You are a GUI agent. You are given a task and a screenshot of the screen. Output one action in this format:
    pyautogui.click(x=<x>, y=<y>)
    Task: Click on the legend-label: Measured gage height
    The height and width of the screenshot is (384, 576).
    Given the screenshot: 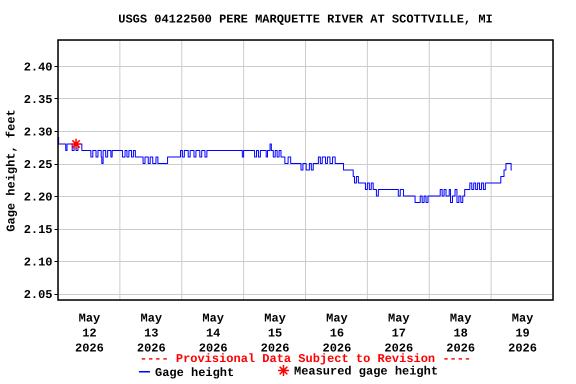 What is the action you would take?
    pyautogui.click(x=366, y=371)
    